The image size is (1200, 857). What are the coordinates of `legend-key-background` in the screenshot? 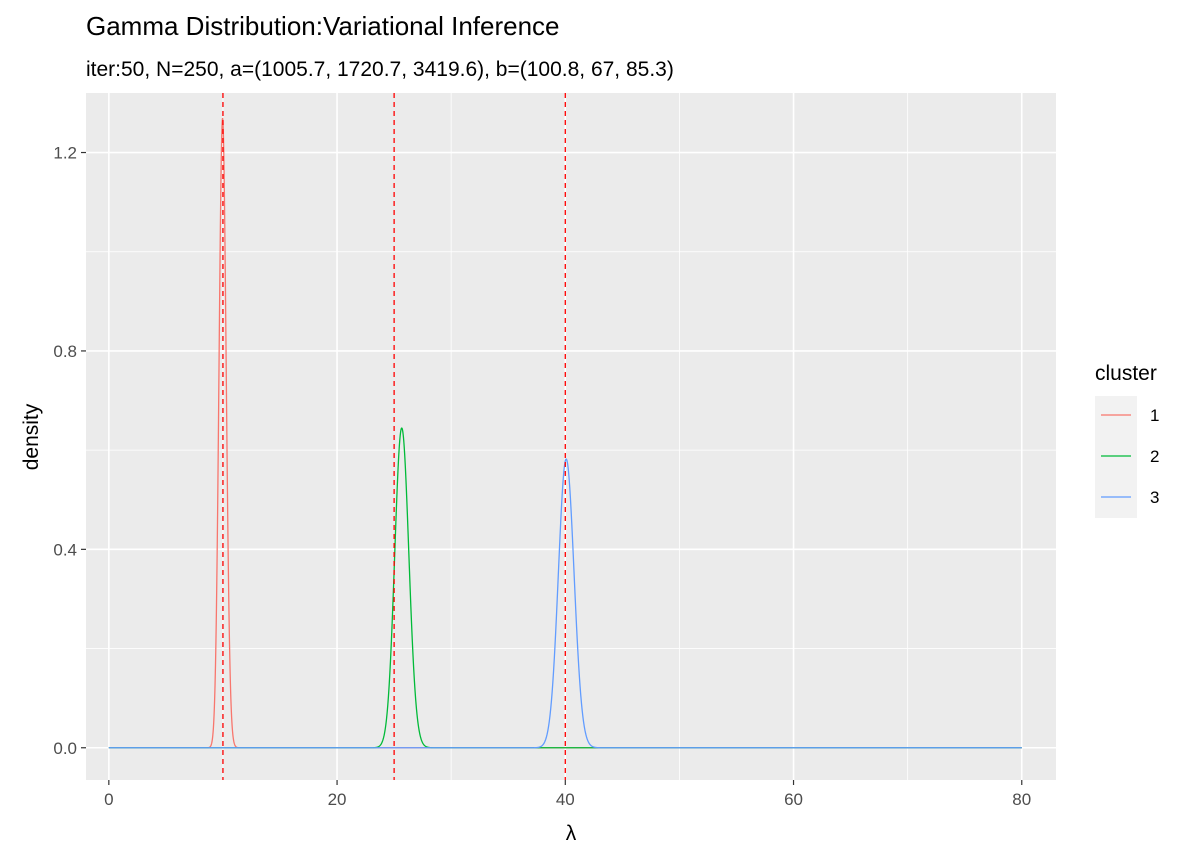 It's located at (1116, 457).